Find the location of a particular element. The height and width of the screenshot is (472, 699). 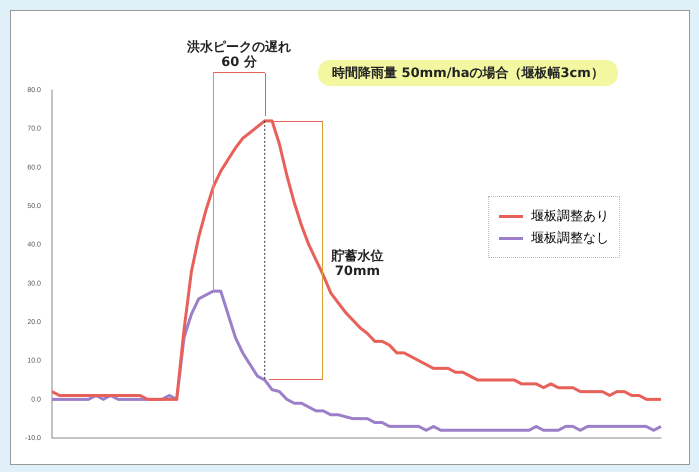

text: 洪水ピークの遅れ 60 分 is located at coordinates (239, 55).